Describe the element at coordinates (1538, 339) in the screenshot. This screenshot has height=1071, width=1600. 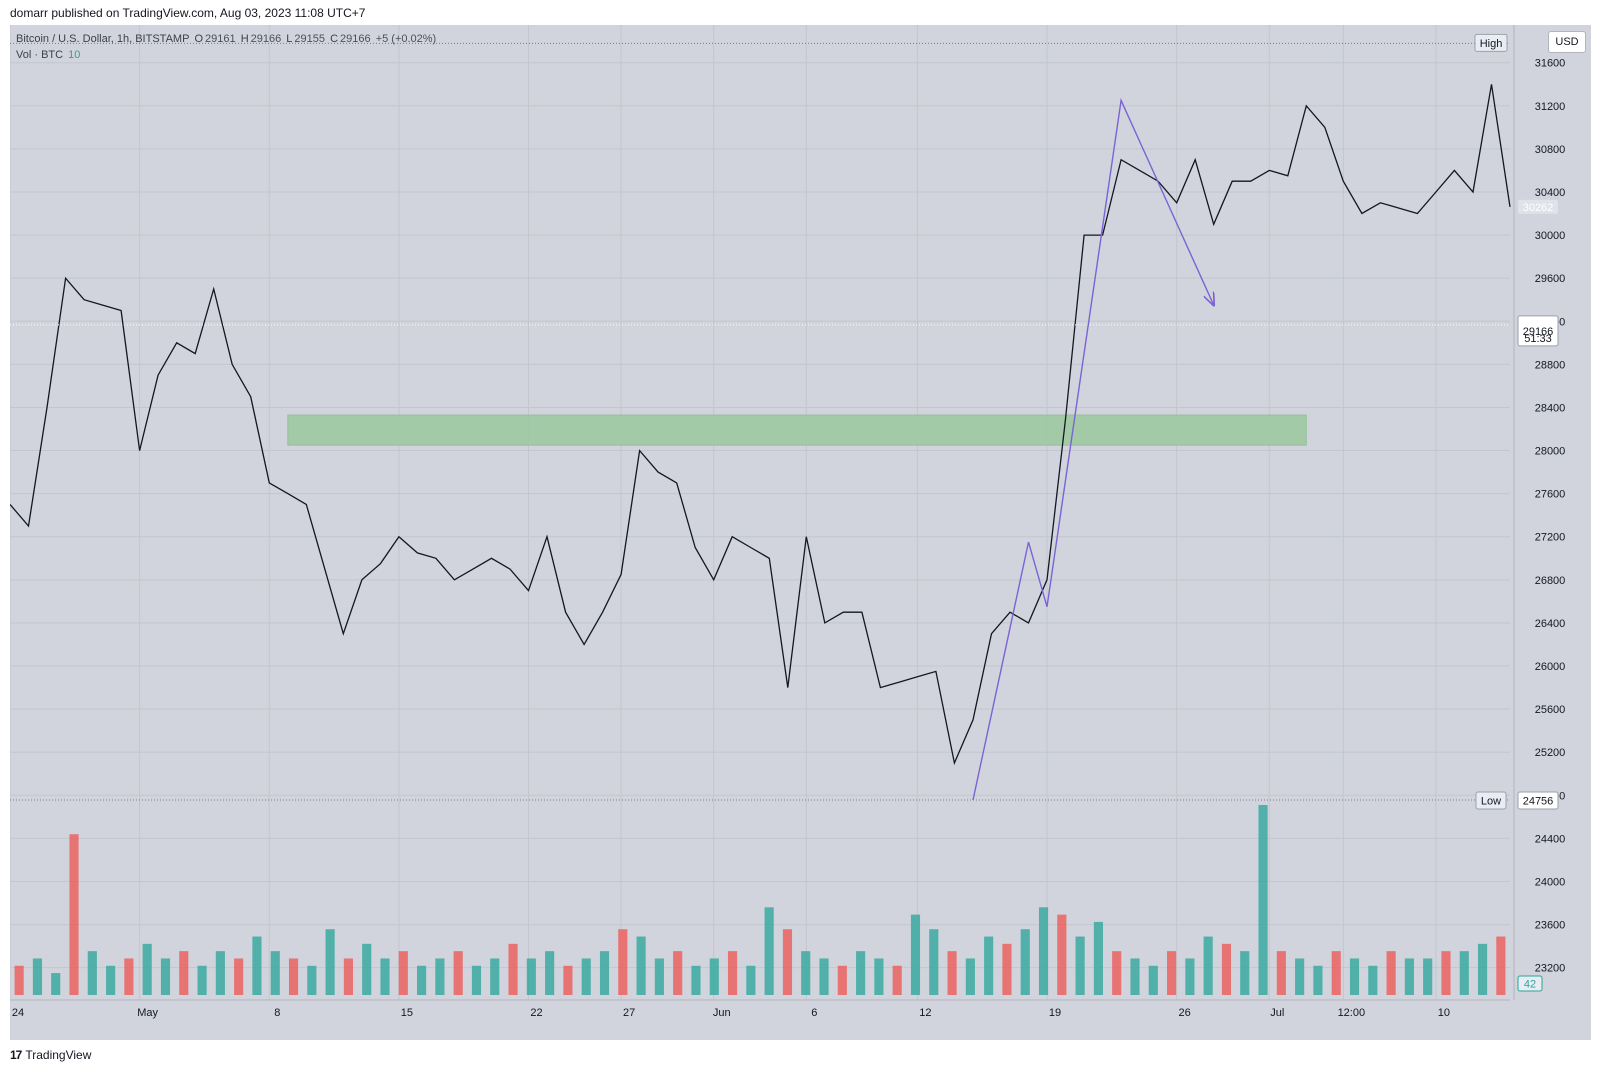
I see `countdown-label: 51:33` at that location.